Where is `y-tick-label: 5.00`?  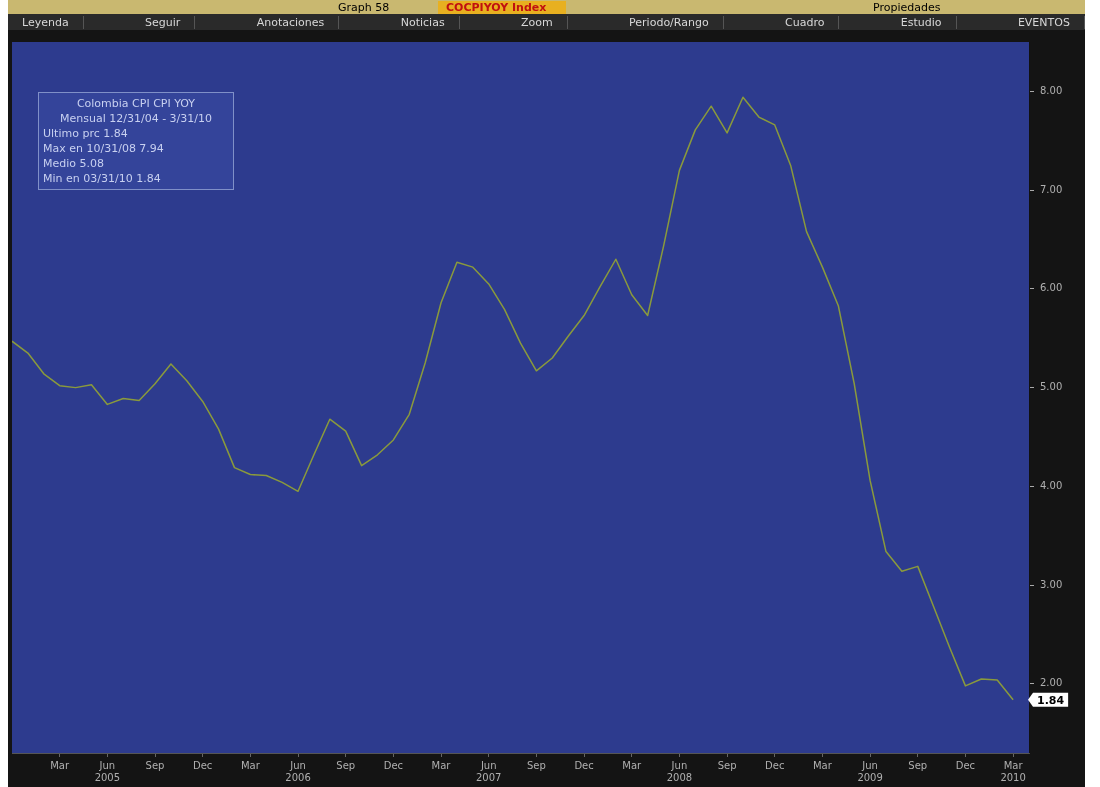
y-tick-label: 5.00 is located at coordinates (1051, 387).